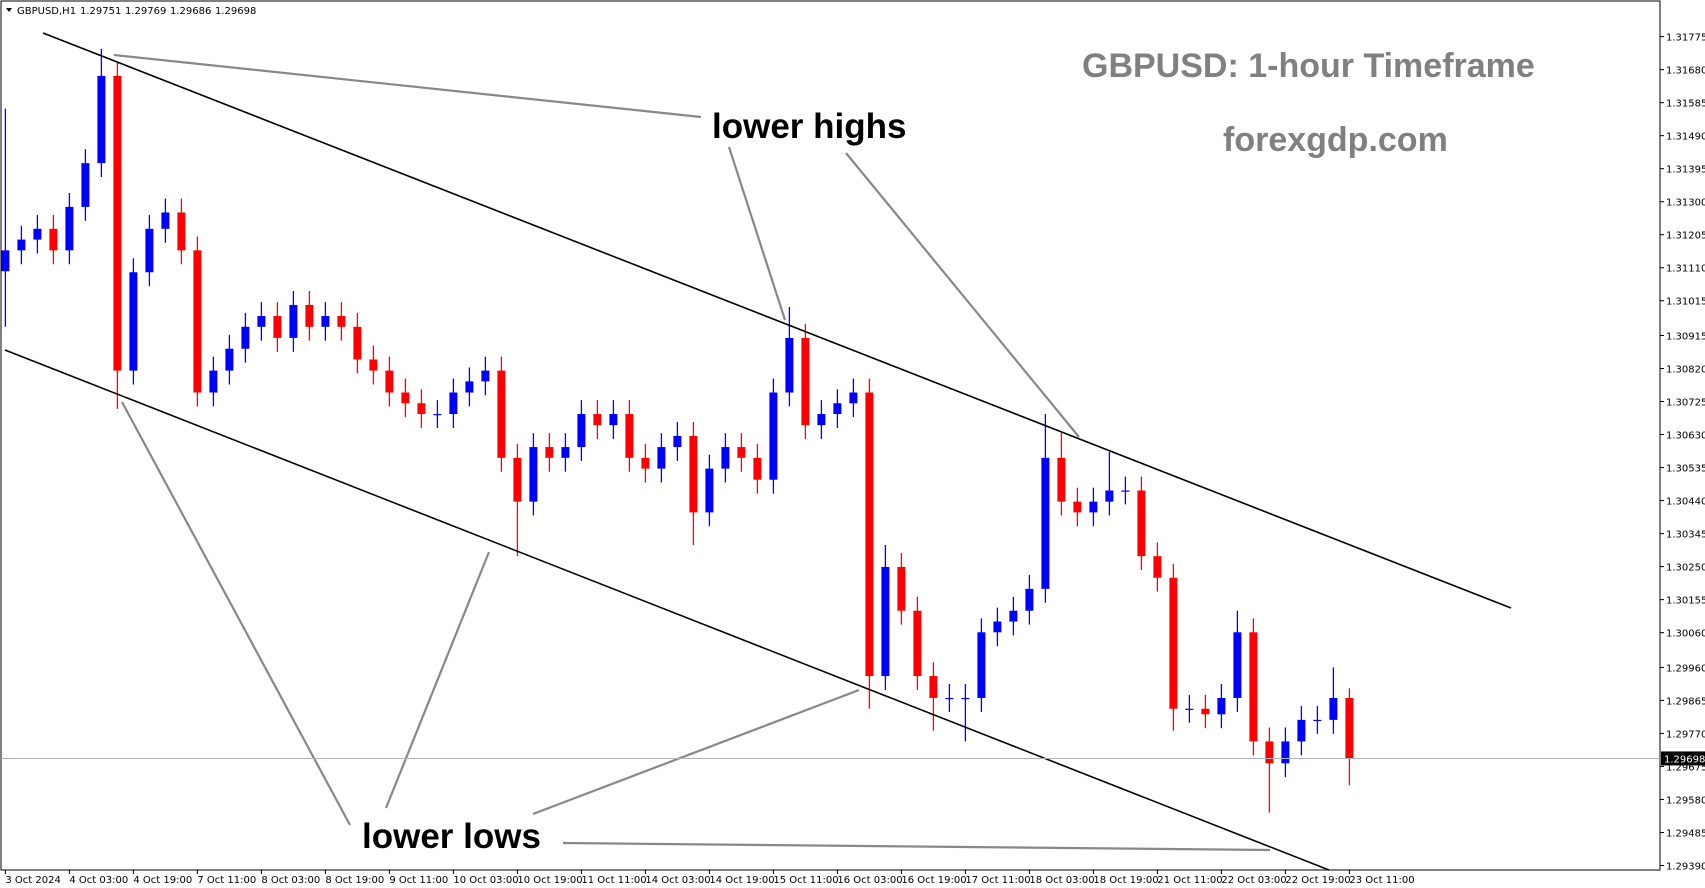 The width and height of the screenshot is (1705, 888). Describe the element at coordinates (1685, 403) in the screenshot. I see `y-tick-label: 1.30725` at that location.